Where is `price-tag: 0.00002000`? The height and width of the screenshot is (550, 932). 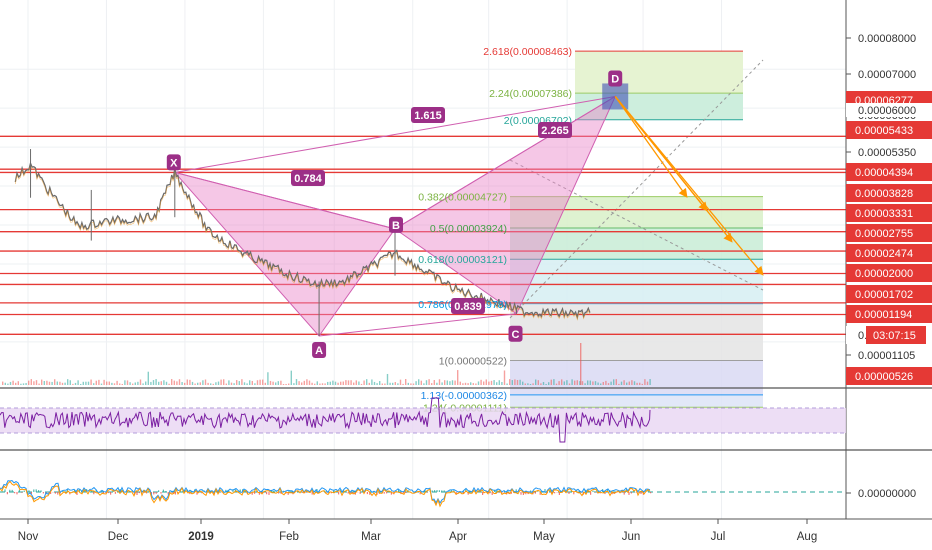 price-tag: 0.00002000 is located at coordinates (884, 274).